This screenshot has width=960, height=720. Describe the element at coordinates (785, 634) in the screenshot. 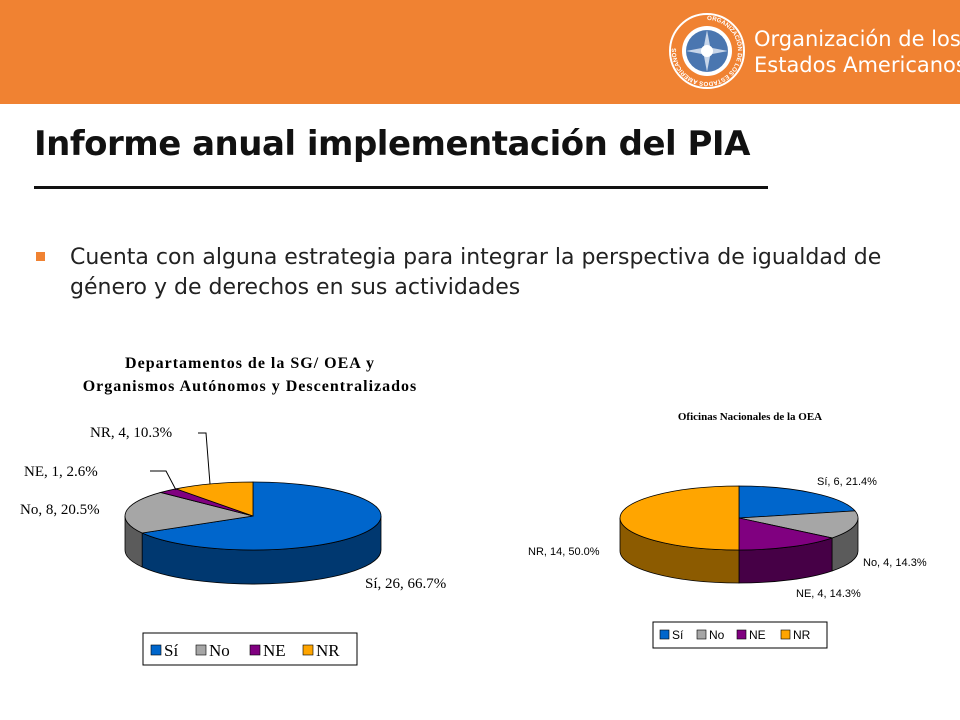

I see `chart2-legend-nr-swatch` at that location.